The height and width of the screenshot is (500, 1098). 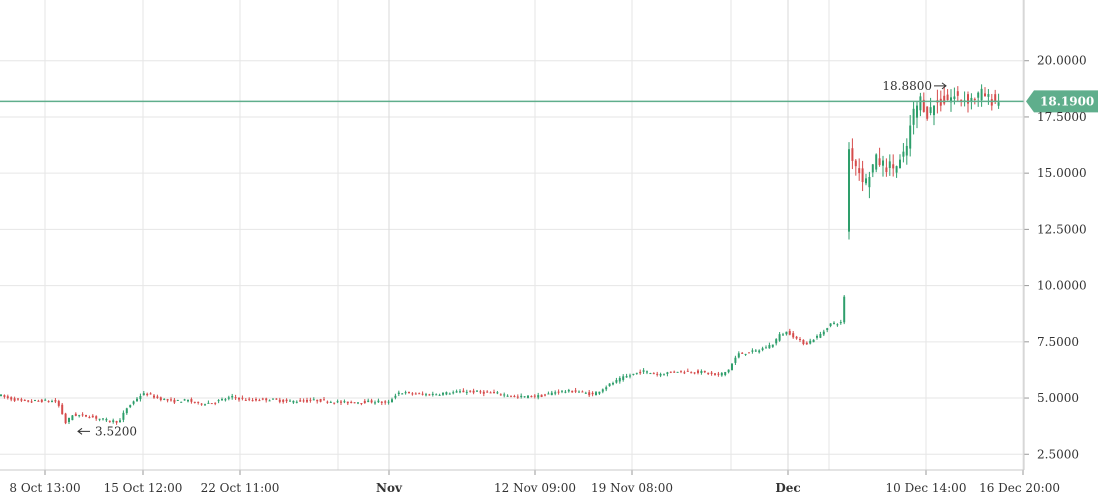 I want to click on x-tick-label: 12 Nov 09:00, so click(x=535, y=488).